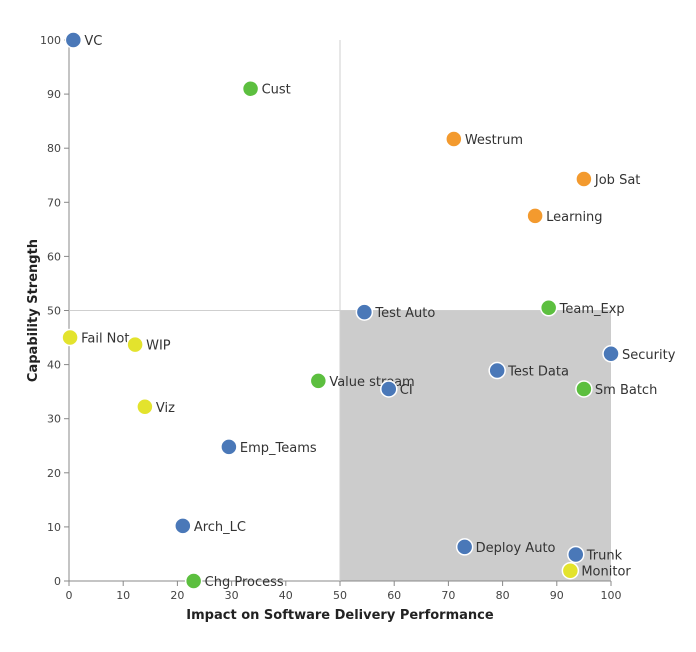  What do you see at coordinates (406, 390) in the screenshot?
I see `point-label-ci: CI` at bounding box center [406, 390].